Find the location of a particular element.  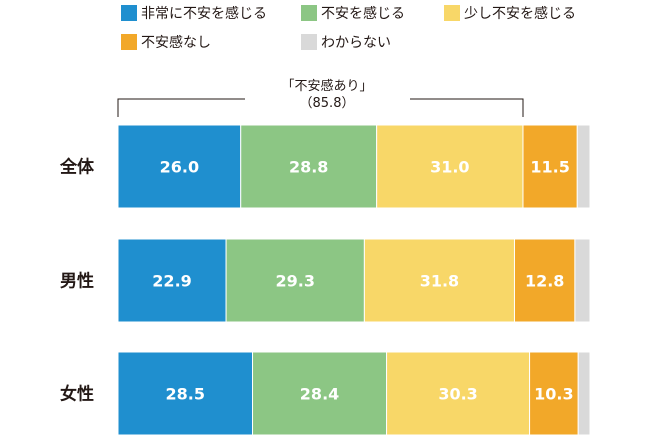

data-label-series-3: 10.3 is located at coordinates (553, 394).